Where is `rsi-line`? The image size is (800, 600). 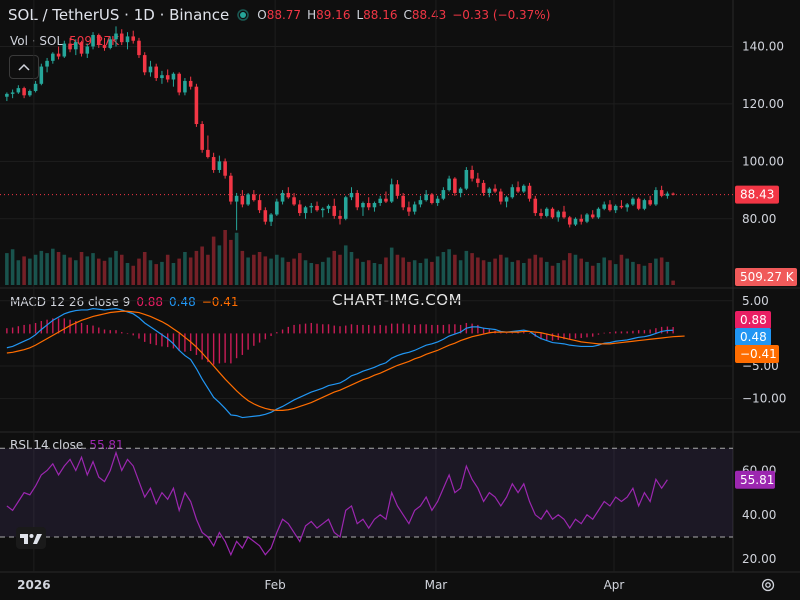 rsi-line is located at coordinates (337, 503).